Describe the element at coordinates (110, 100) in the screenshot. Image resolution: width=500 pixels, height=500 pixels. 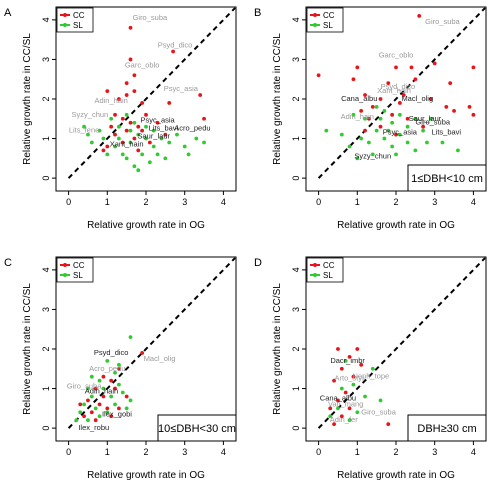
I see `species-label: Adin_hain` at that location.